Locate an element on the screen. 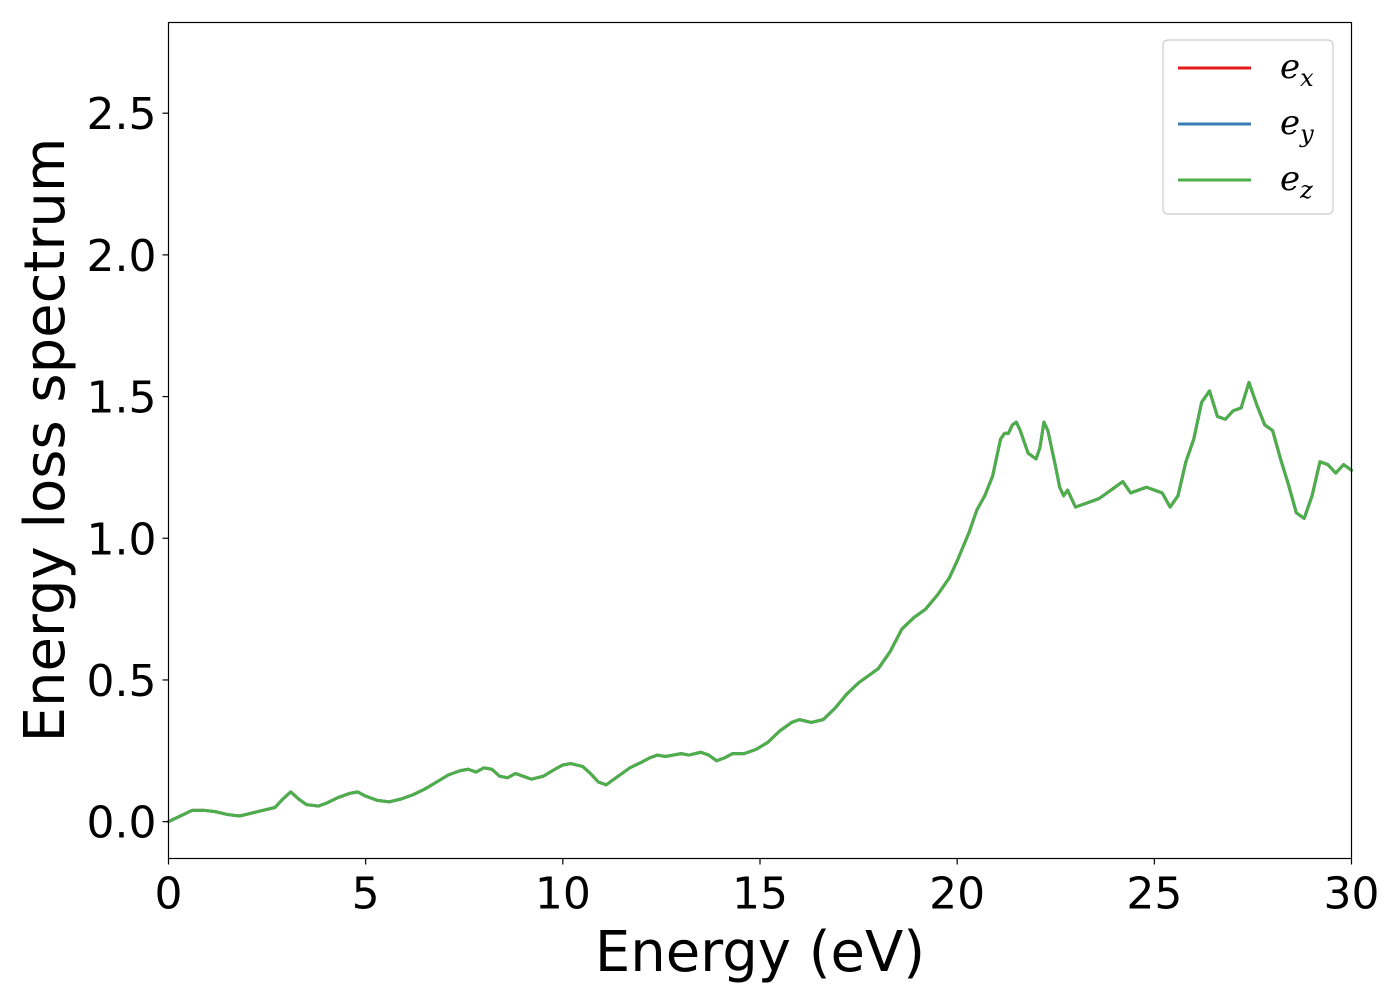 The image size is (1400, 1000). legend-items: ex ey ez is located at coordinates (1246, 125).